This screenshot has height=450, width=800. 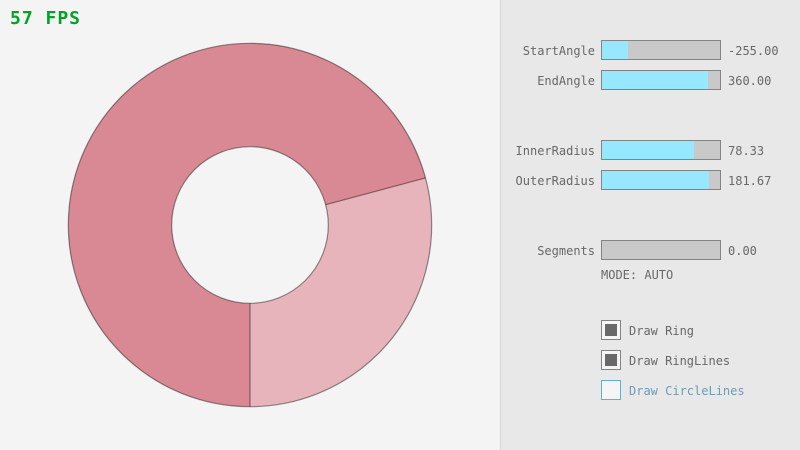 I want to click on outerradius-label: OuterRadius, so click(x=555, y=181).